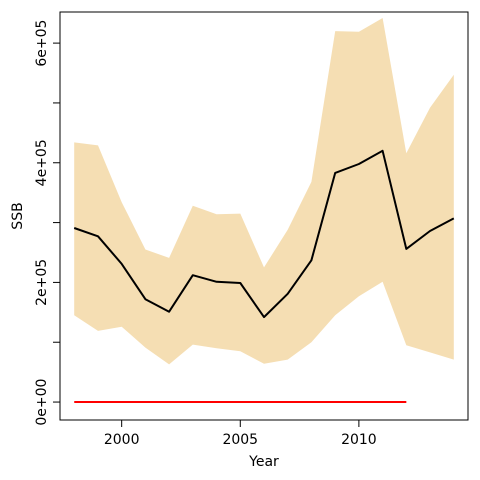 The height and width of the screenshot is (480, 480). What do you see at coordinates (42, 402) in the screenshot?
I see `y-tick-label: 0e+00` at bounding box center [42, 402].